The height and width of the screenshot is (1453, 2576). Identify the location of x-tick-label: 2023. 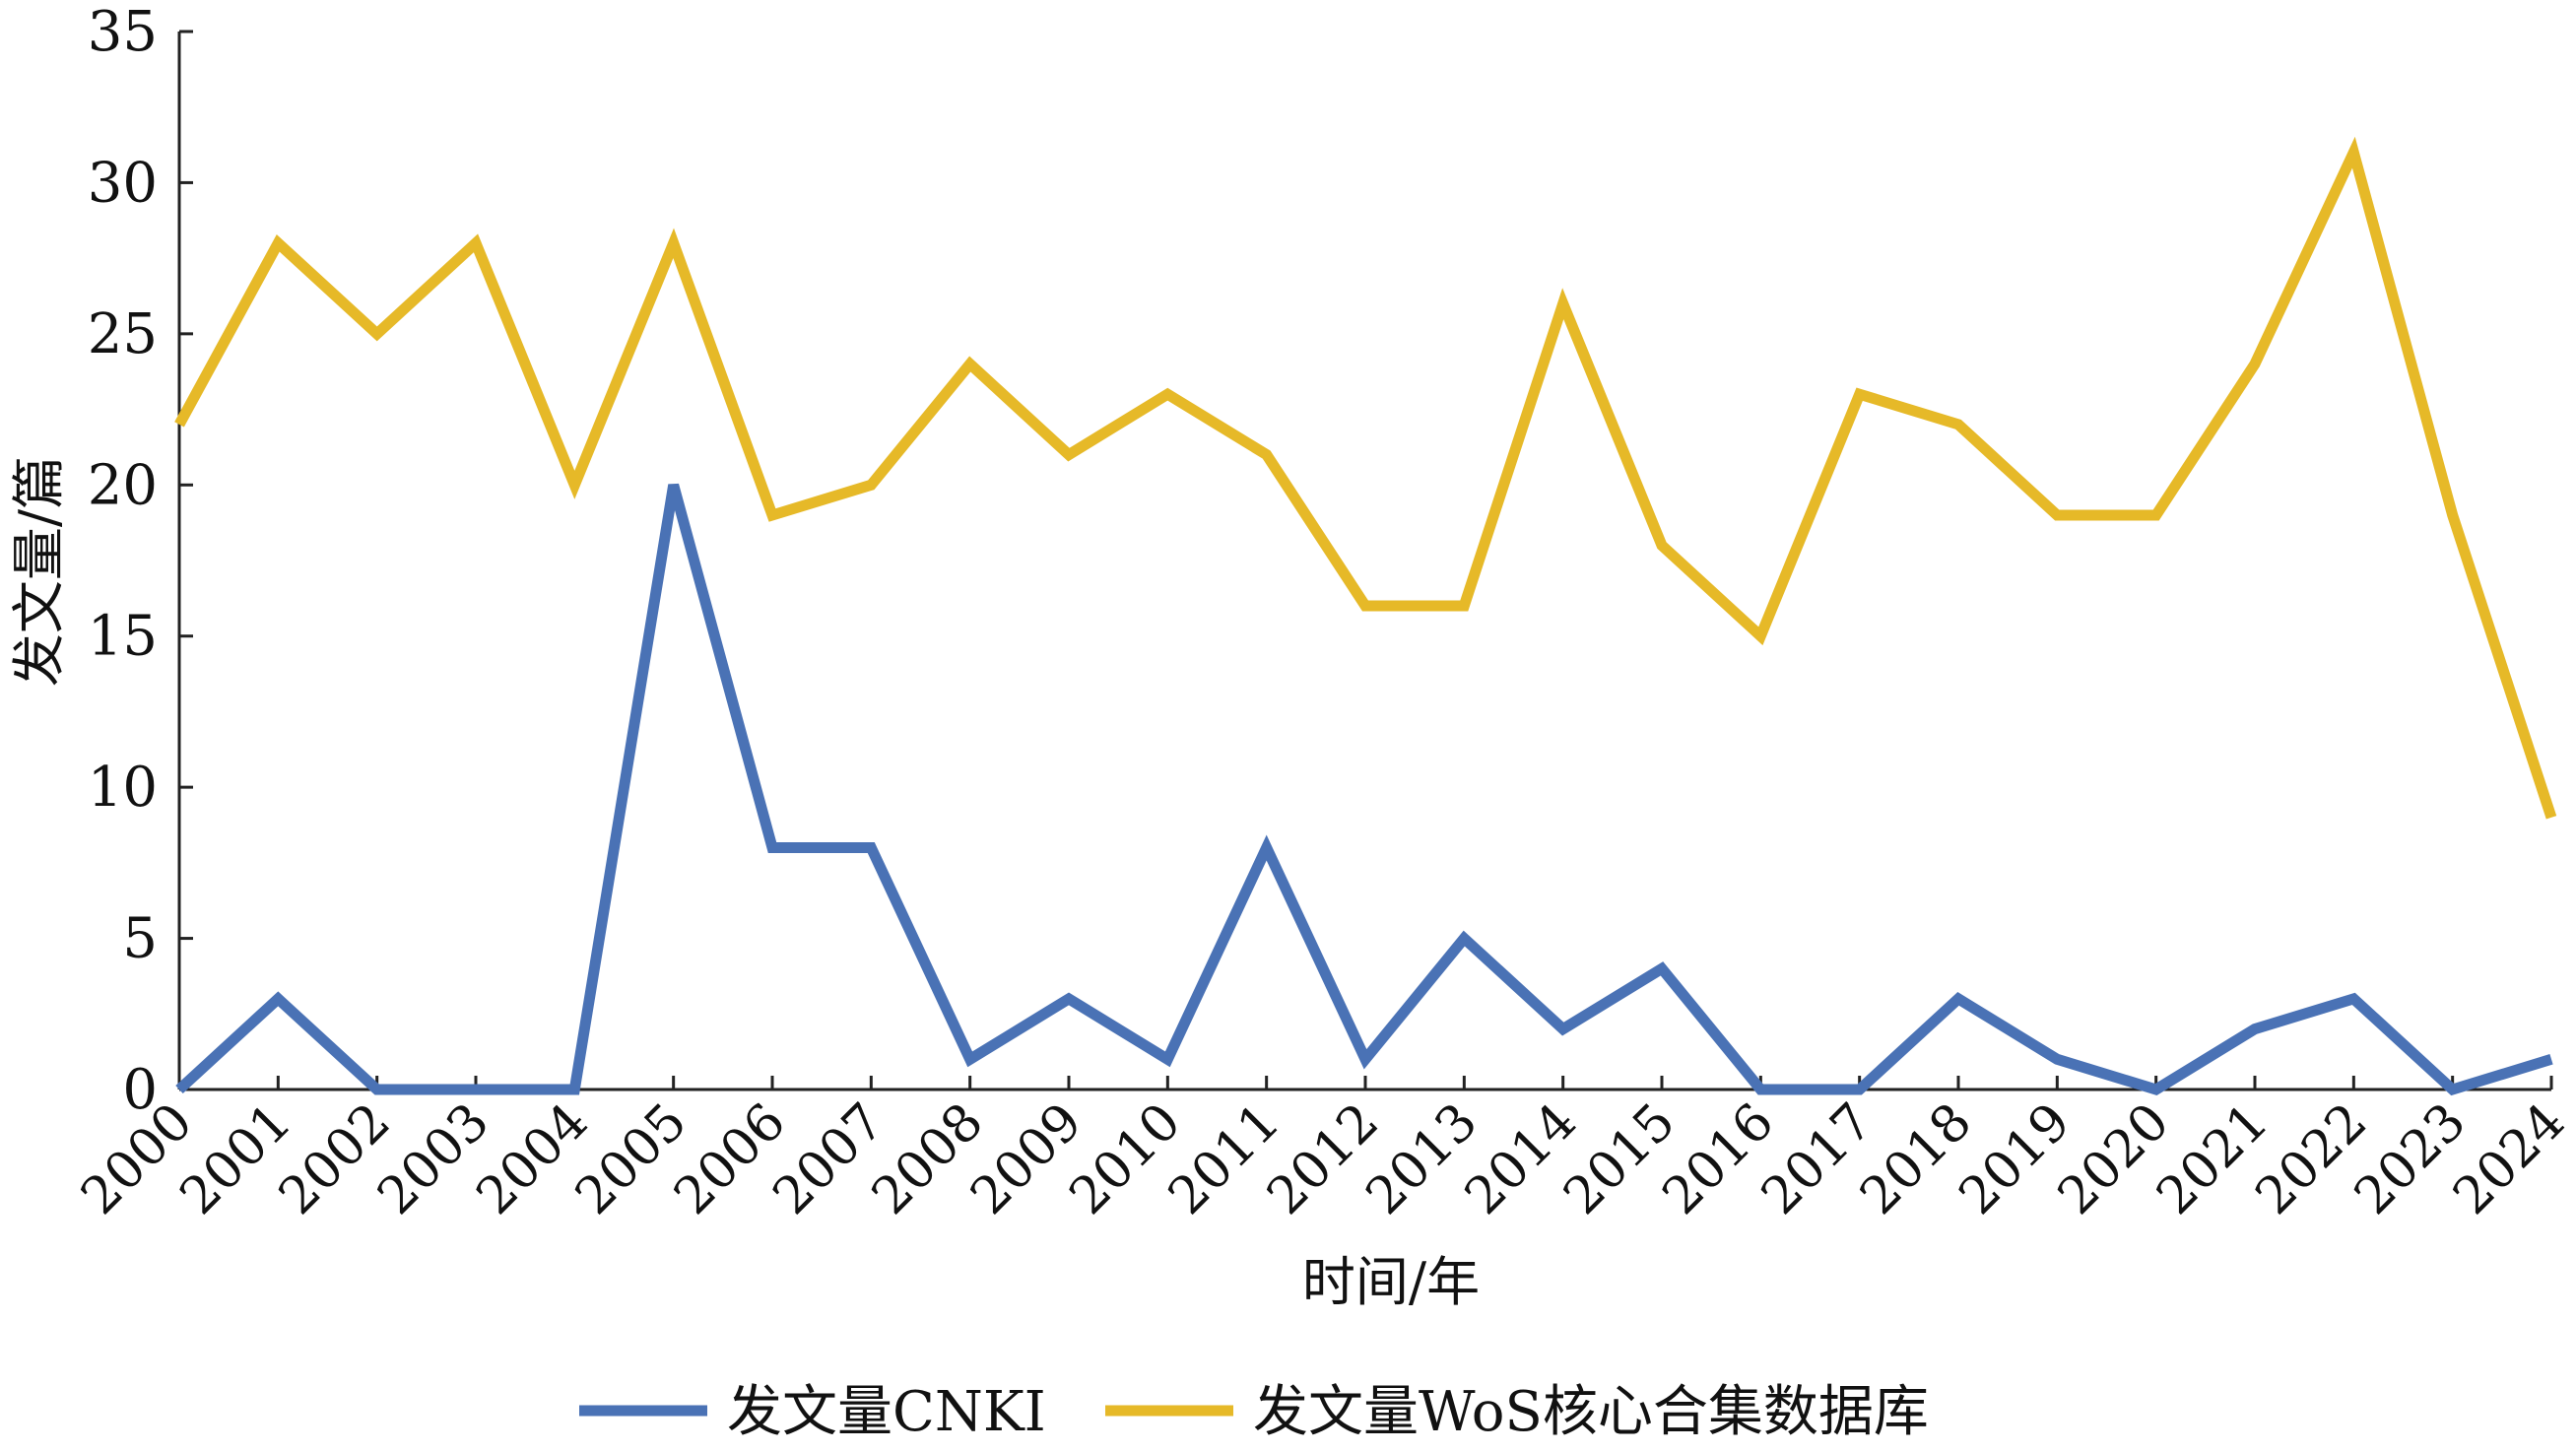
(2411, 1159).